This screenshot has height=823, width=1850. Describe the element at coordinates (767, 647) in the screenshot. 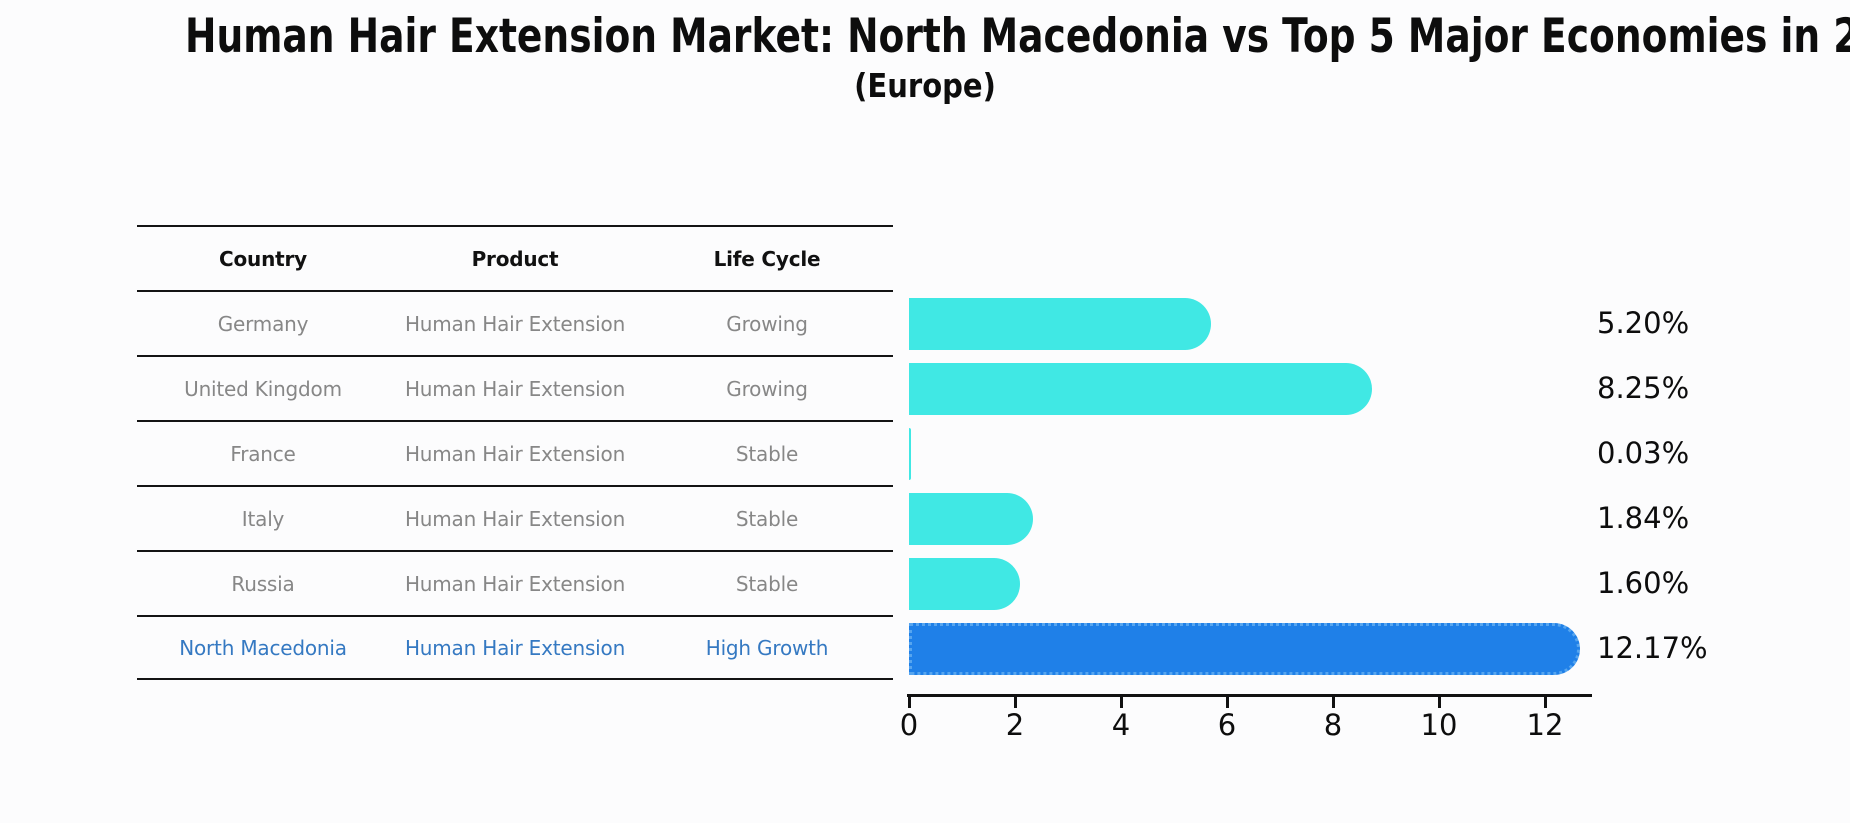

I see `cell-life-cycle: High Growth` at that location.